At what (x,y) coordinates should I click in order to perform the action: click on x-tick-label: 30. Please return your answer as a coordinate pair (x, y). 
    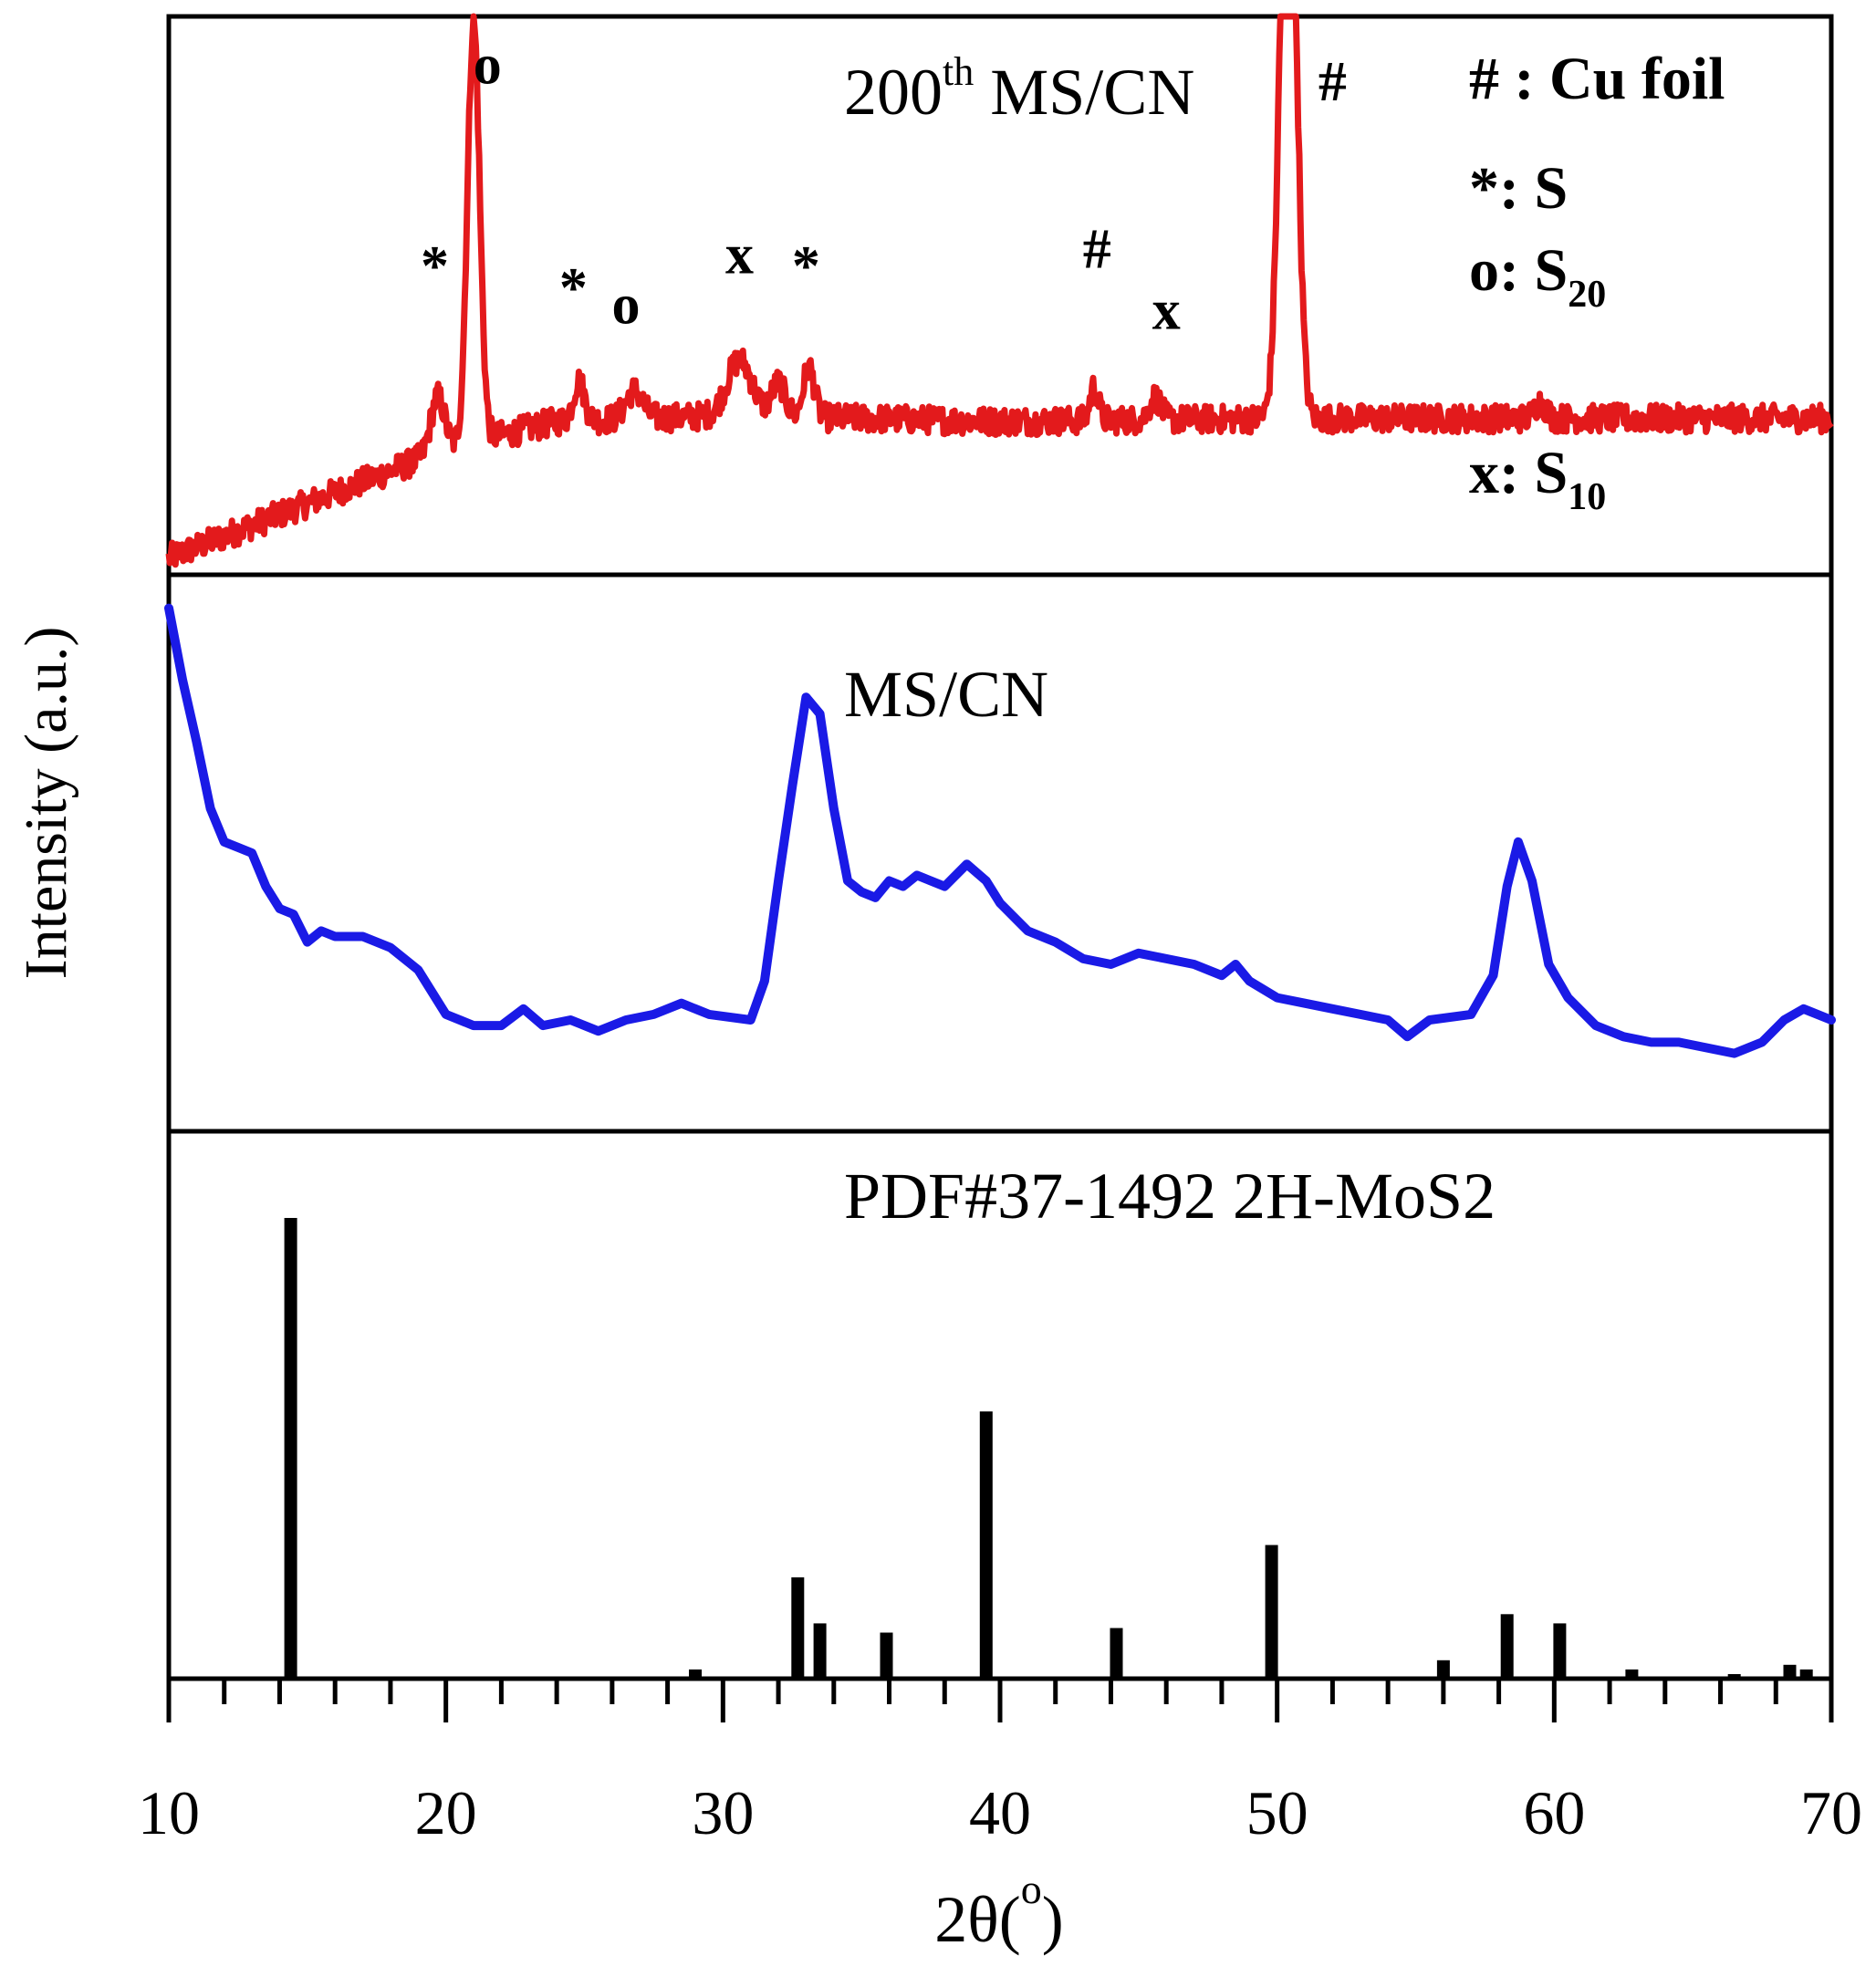
    Looking at the image, I should click on (723, 1812).